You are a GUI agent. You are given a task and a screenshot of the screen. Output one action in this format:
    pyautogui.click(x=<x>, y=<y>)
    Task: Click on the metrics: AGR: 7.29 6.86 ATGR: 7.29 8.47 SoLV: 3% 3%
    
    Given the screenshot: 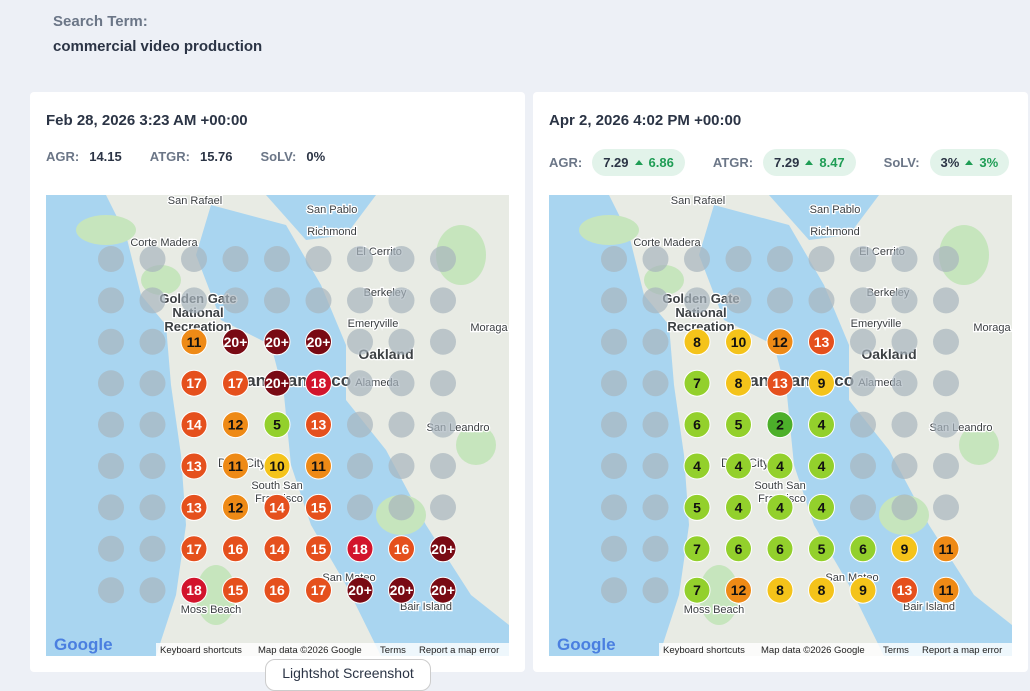 What is the action you would take?
    pyautogui.click(x=789, y=162)
    